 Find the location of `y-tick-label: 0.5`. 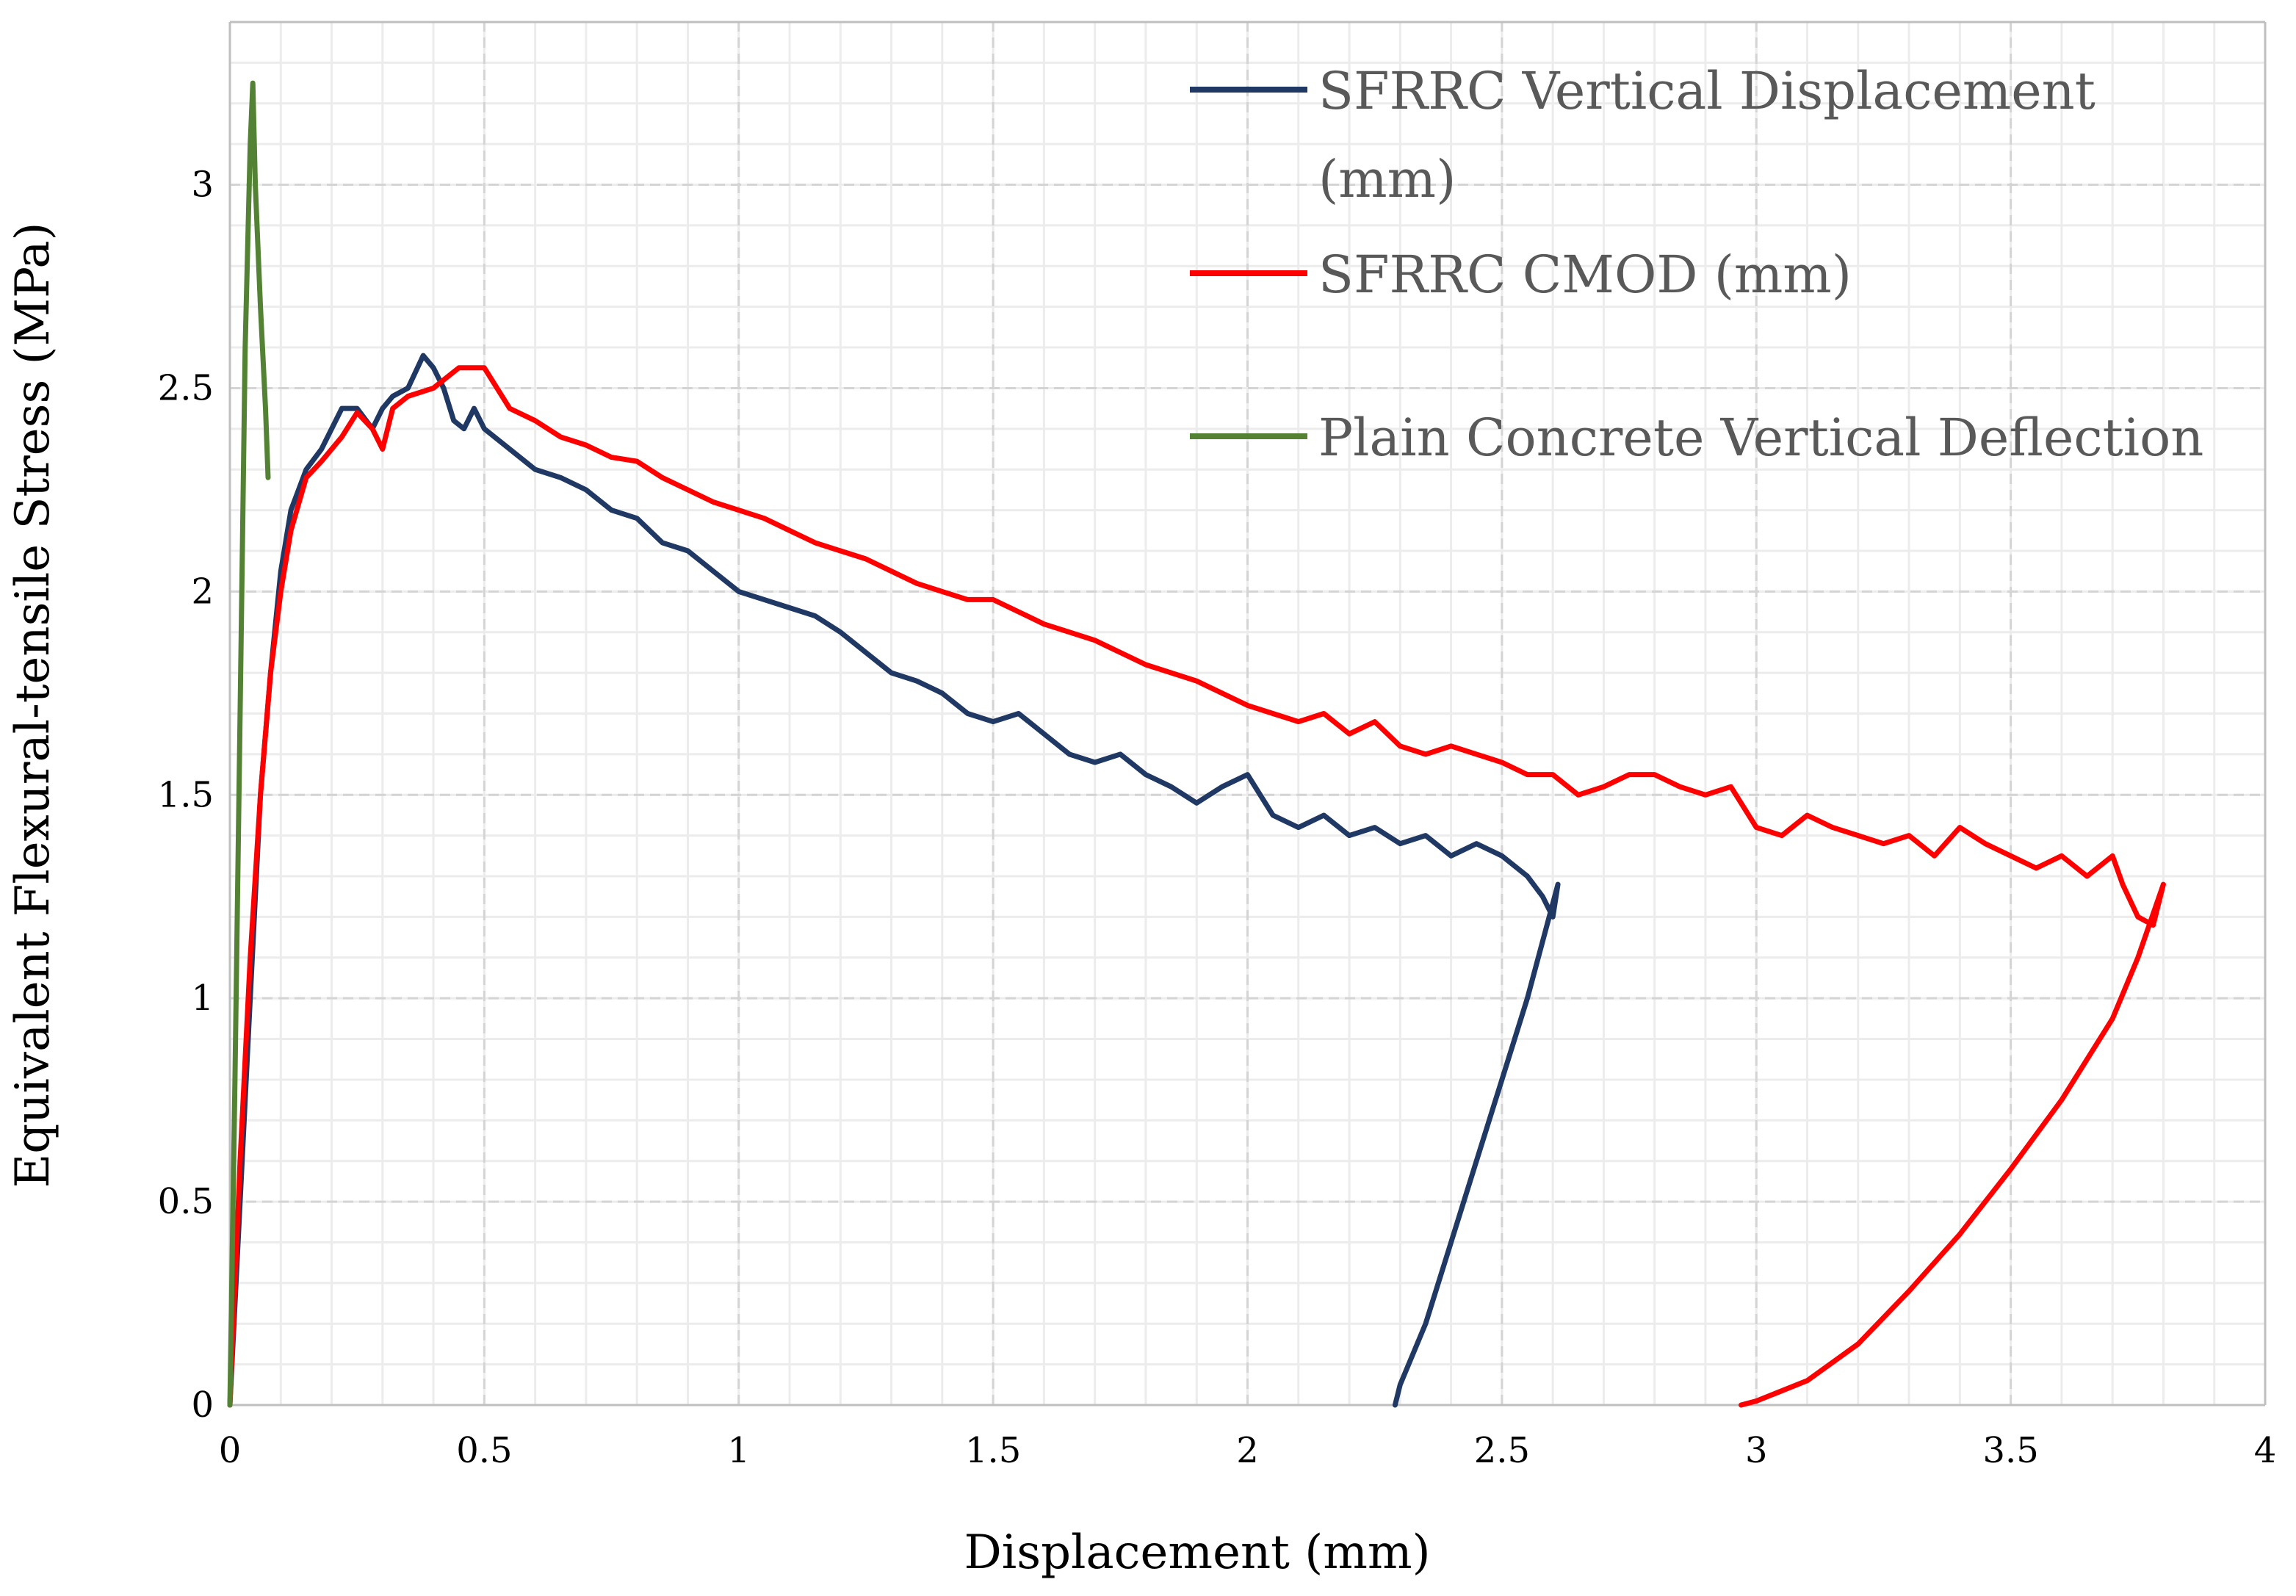

y-tick-label: 0.5 is located at coordinates (186, 1201).